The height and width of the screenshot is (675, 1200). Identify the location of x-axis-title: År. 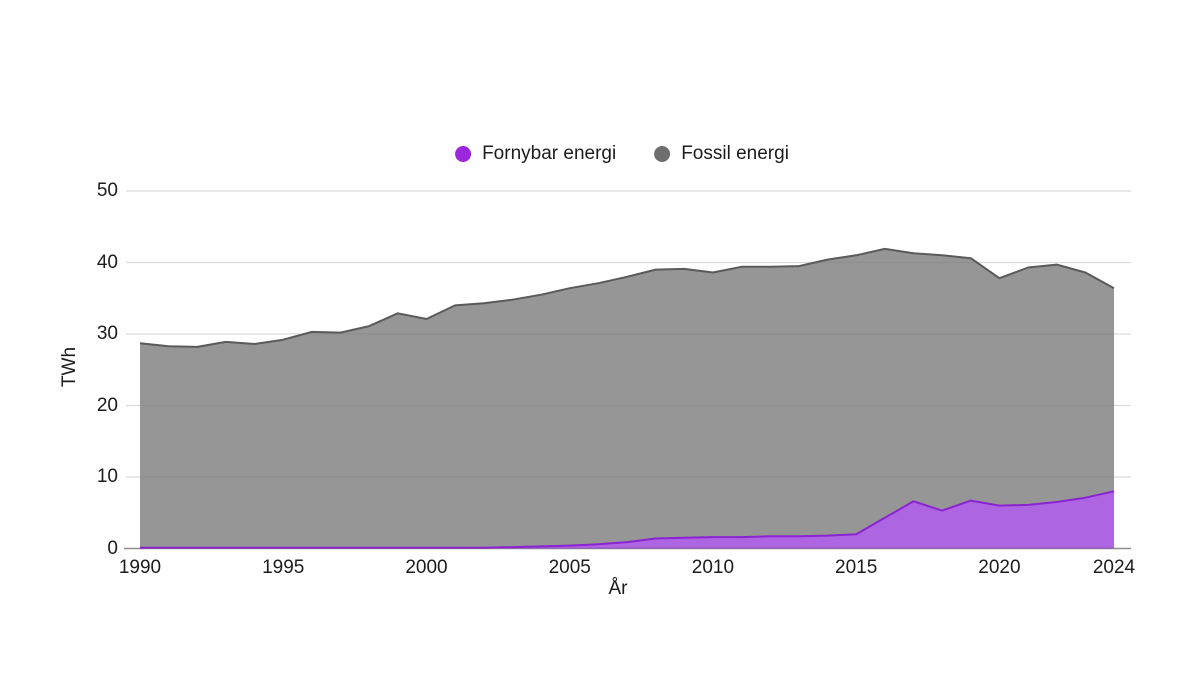
(618, 588).